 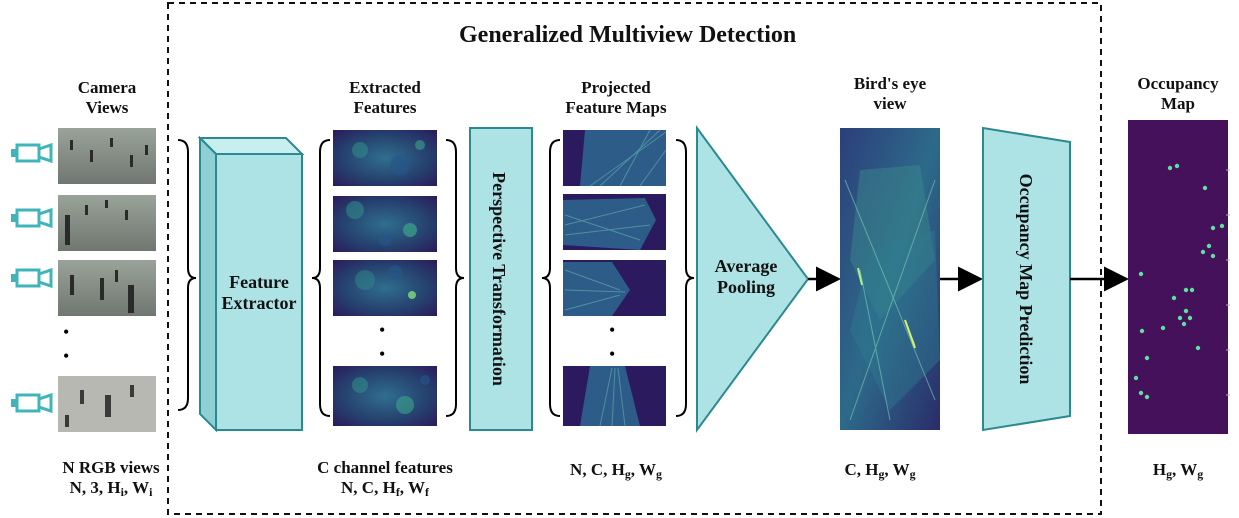 I want to click on birds-eye-view-heading-line2: view, so click(x=890, y=103).